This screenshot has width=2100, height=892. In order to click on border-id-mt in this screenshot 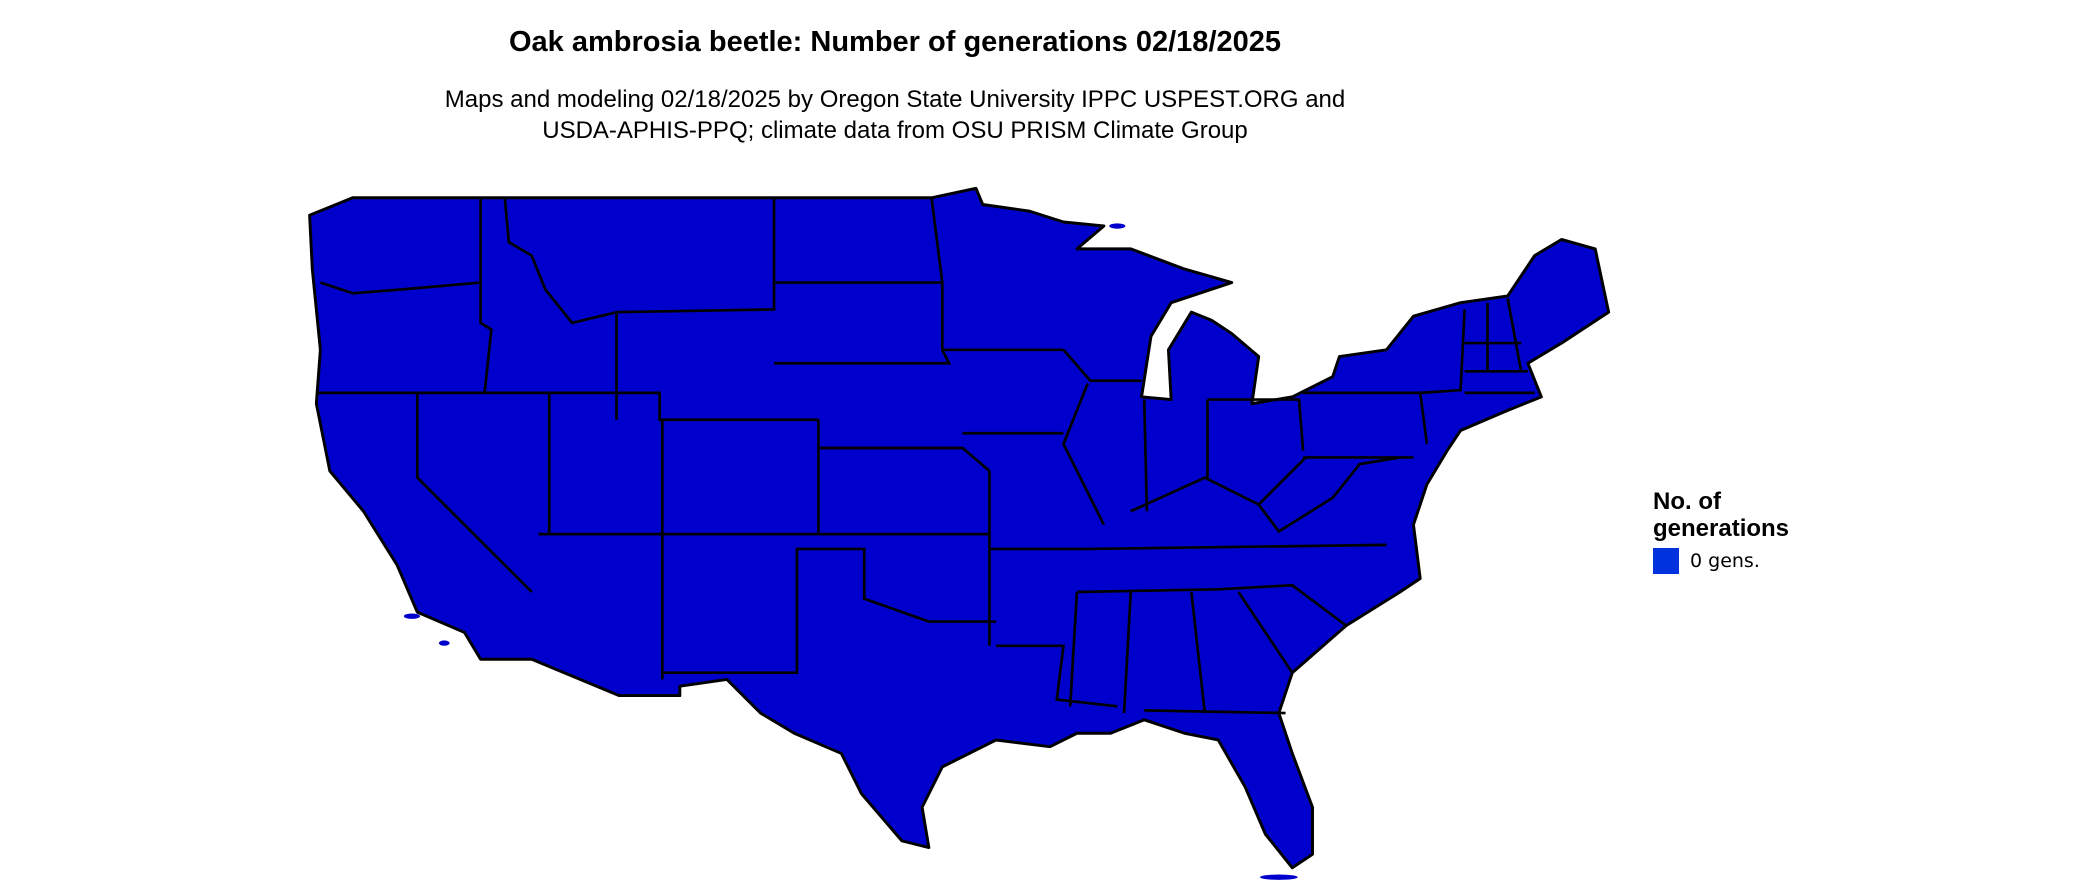, I will do `click(560, 261)`.